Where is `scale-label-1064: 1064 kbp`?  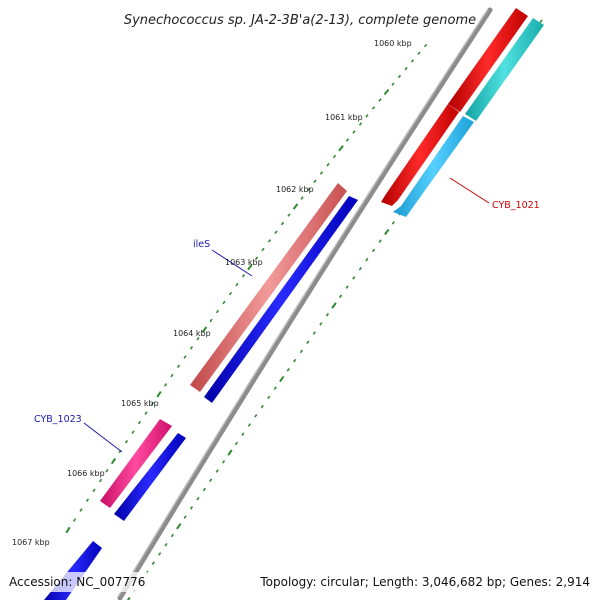 scale-label-1064: 1064 kbp is located at coordinates (192, 333).